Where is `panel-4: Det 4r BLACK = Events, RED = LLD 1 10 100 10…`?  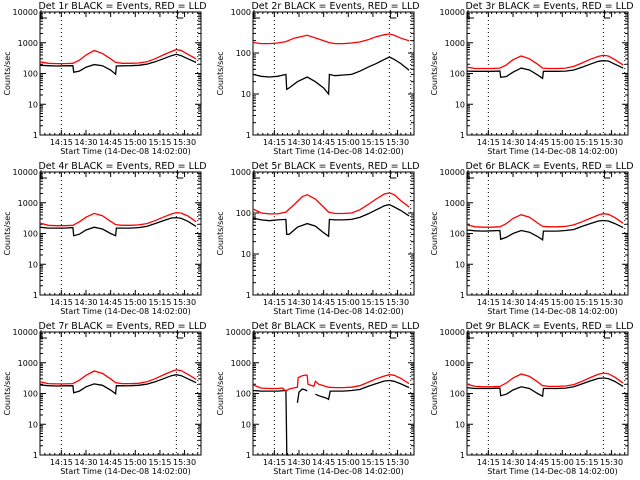 panel-4: Det 4r BLACK = Events, RED = LLD 1 10 100 10… is located at coordinates (105, 238).